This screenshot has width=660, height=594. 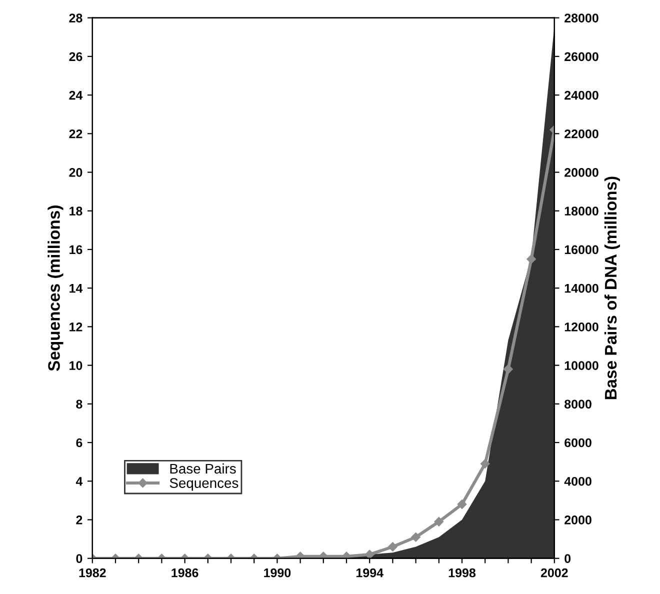 I want to click on y-axis-title: Sequences (millions), so click(x=56, y=288).